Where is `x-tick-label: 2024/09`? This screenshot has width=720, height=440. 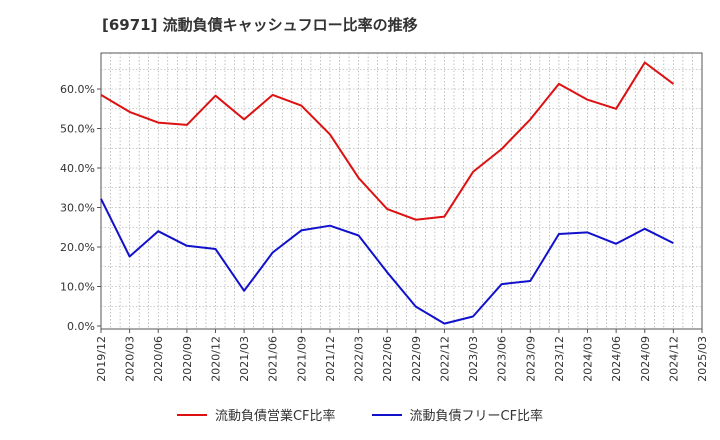 x-tick-label: 2024/09 is located at coordinates (645, 359).